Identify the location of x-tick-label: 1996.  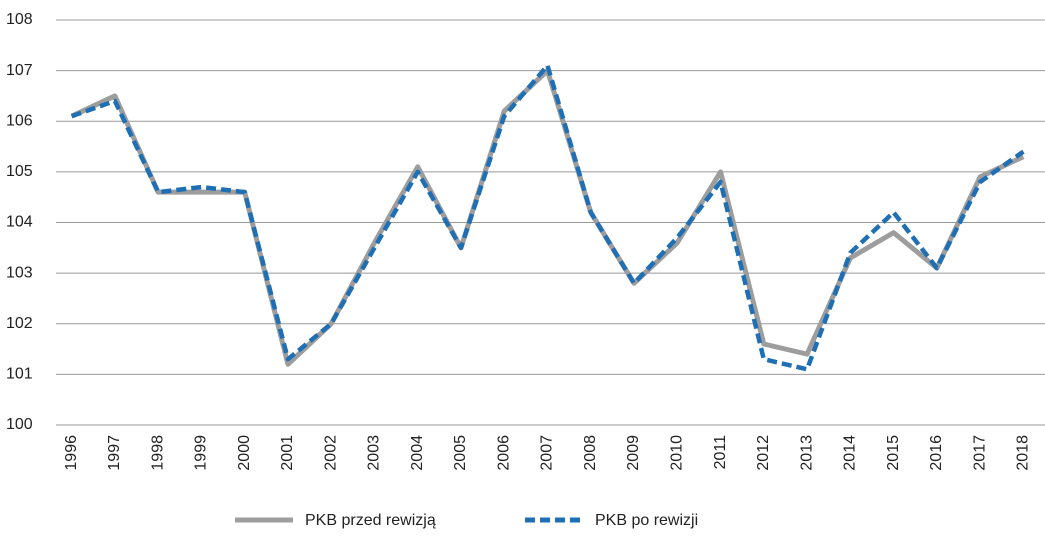
(71, 453).